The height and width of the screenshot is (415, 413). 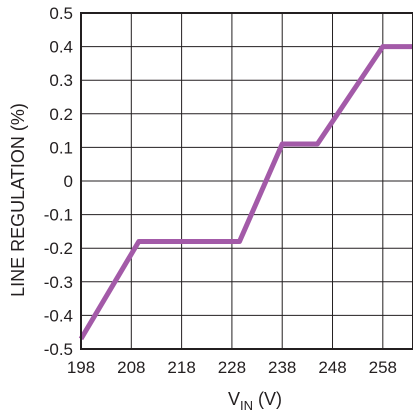 I want to click on x-tick-label: 218, so click(x=181, y=367).